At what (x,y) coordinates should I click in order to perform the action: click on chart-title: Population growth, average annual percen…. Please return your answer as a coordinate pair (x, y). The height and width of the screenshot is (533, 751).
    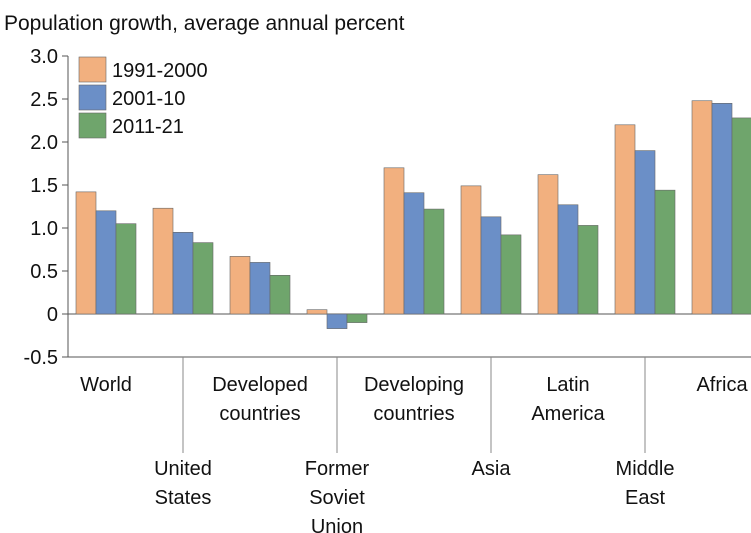
    Looking at the image, I should click on (204, 23).